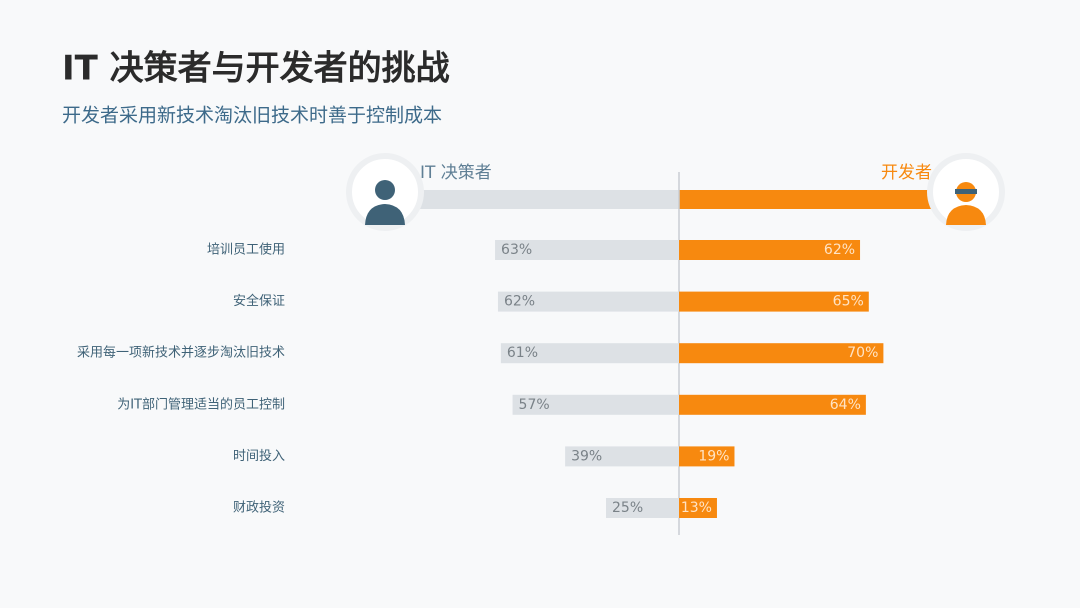 This screenshot has width=1080, height=608. I want to click on value-label: 19%, so click(713, 456).